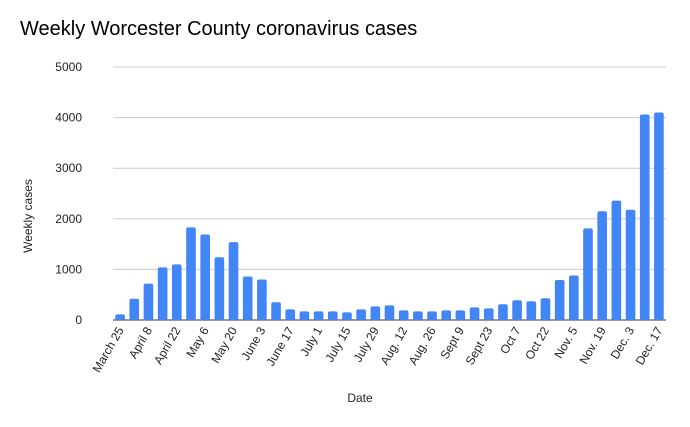  I want to click on x-tick-label: July 29, so click(366, 344).